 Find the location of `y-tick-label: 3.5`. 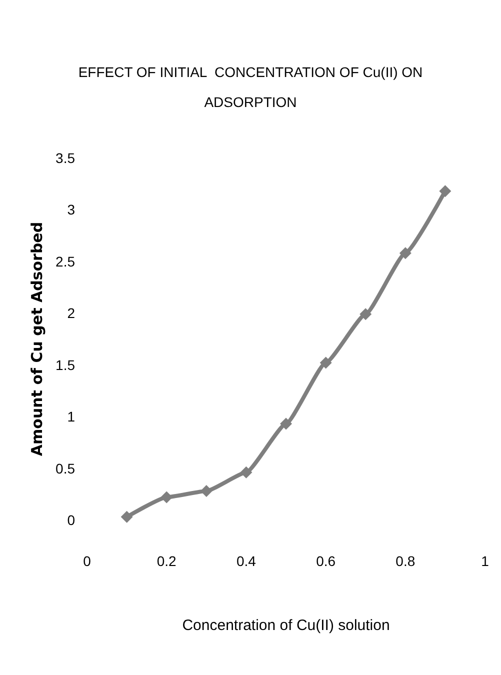

y-tick-label: 3.5 is located at coordinates (66, 158).